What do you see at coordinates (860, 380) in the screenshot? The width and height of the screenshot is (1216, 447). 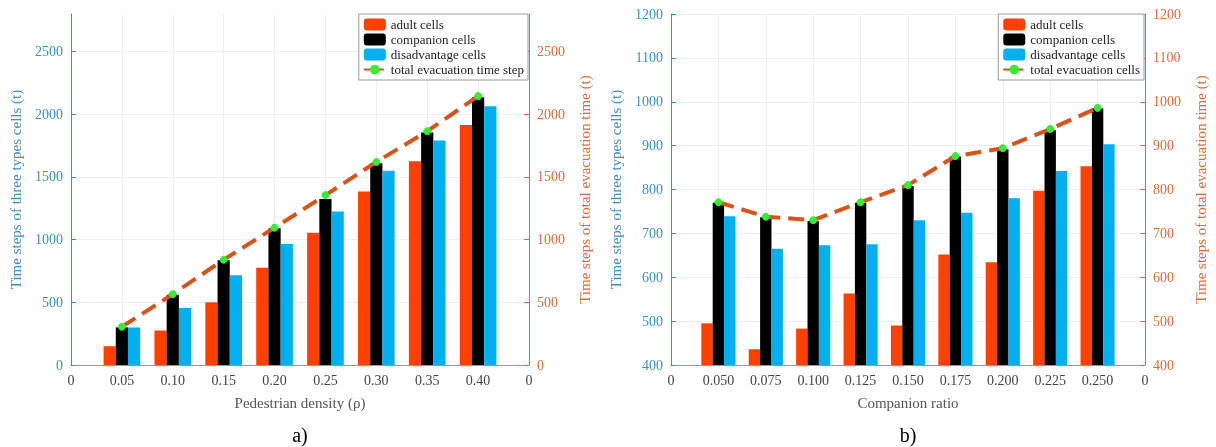 I see `x-tick-label: 0.125` at bounding box center [860, 380].